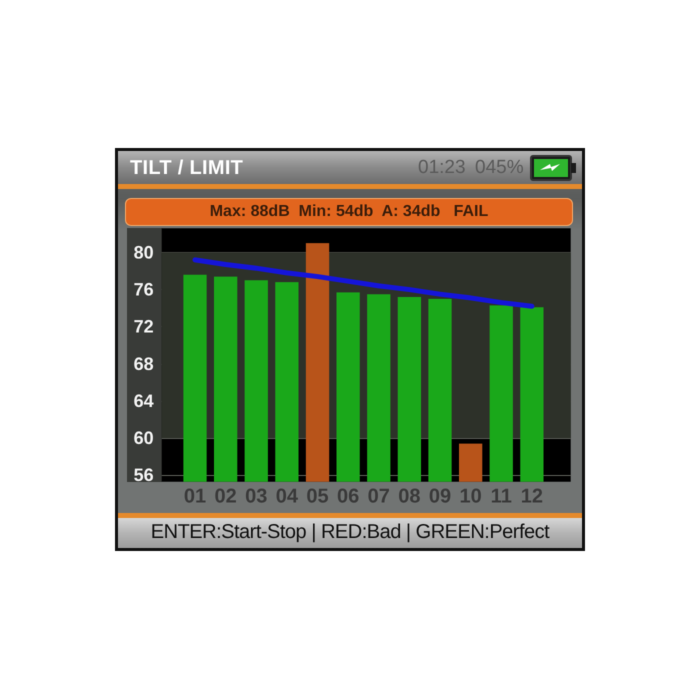  What do you see at coordinates (144, 475) in the screenshot?
I see `y-tick-label: 56` at bounding box center [144, 475].